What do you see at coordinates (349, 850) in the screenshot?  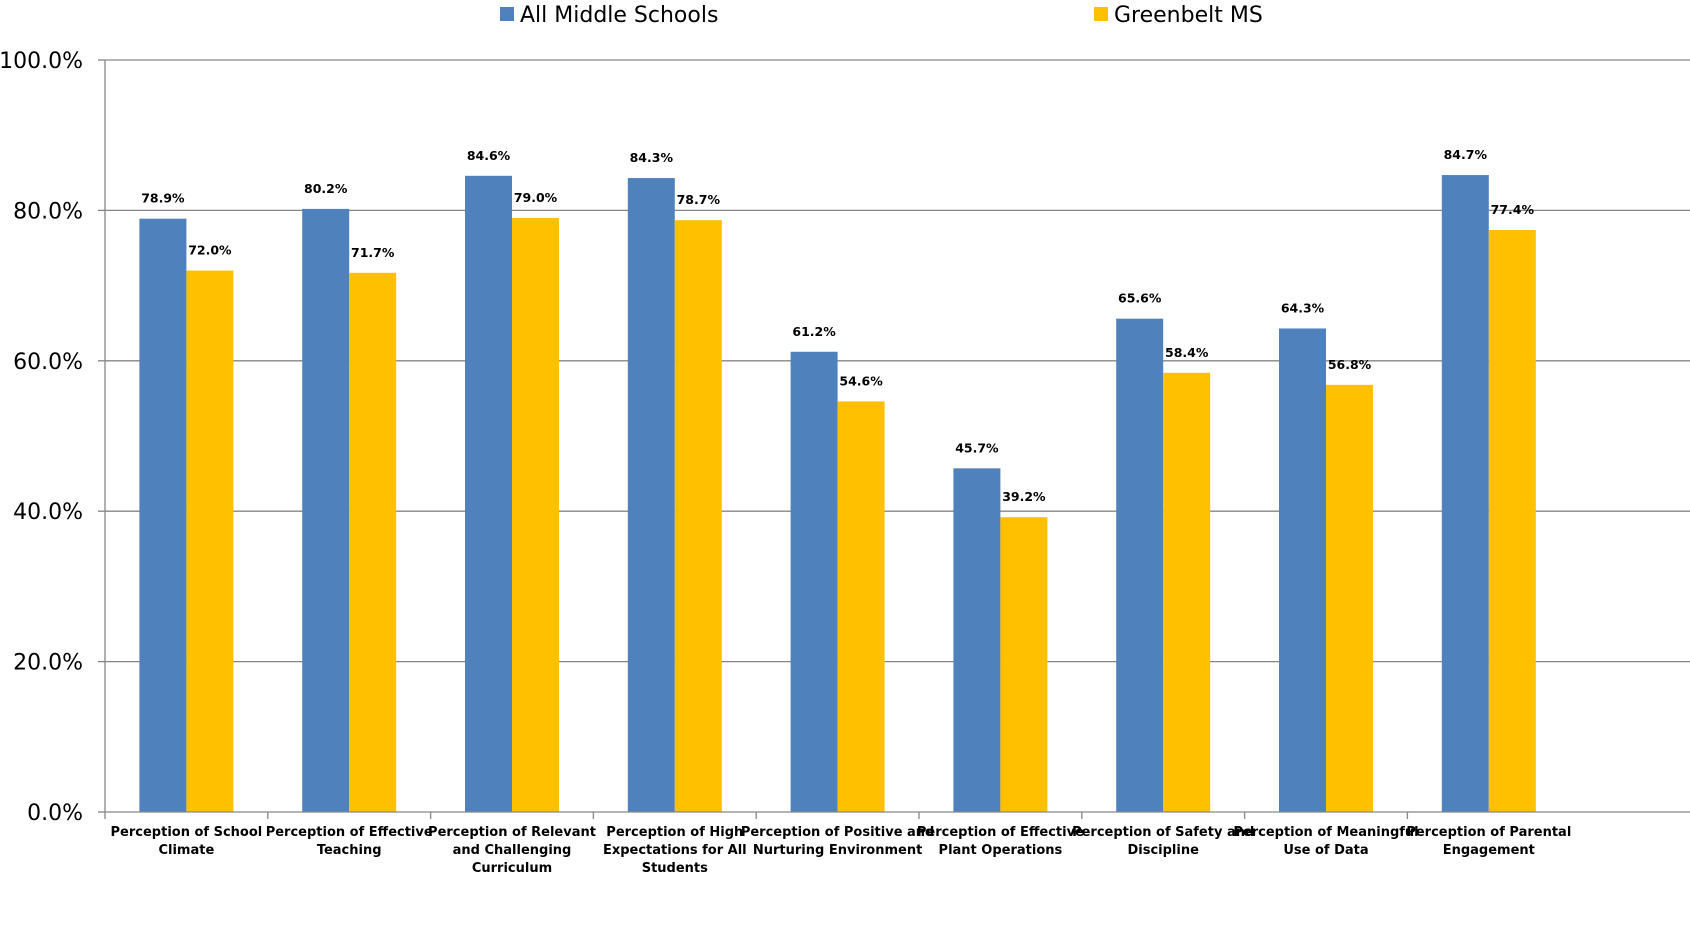 I see `x-tick-label-line: Teaching` at bounding box center [349, 850].